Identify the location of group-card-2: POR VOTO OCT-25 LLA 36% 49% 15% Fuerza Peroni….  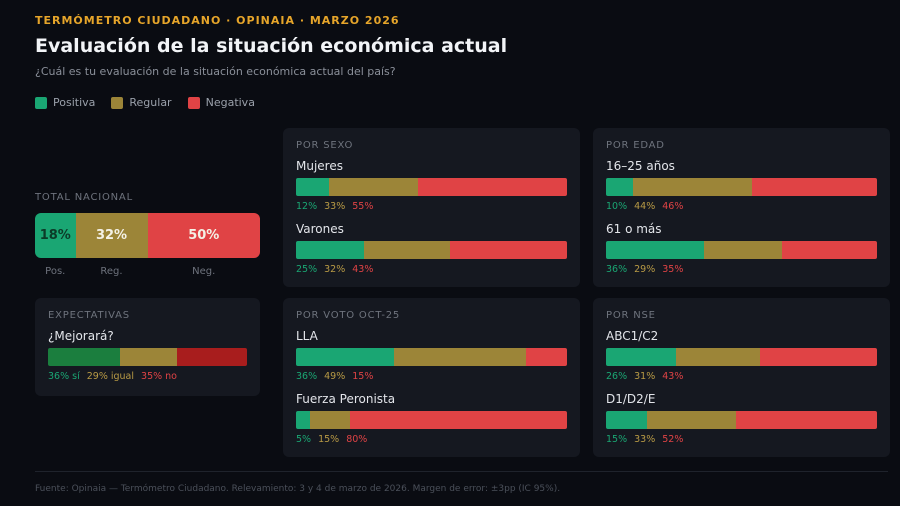
(431, 377).